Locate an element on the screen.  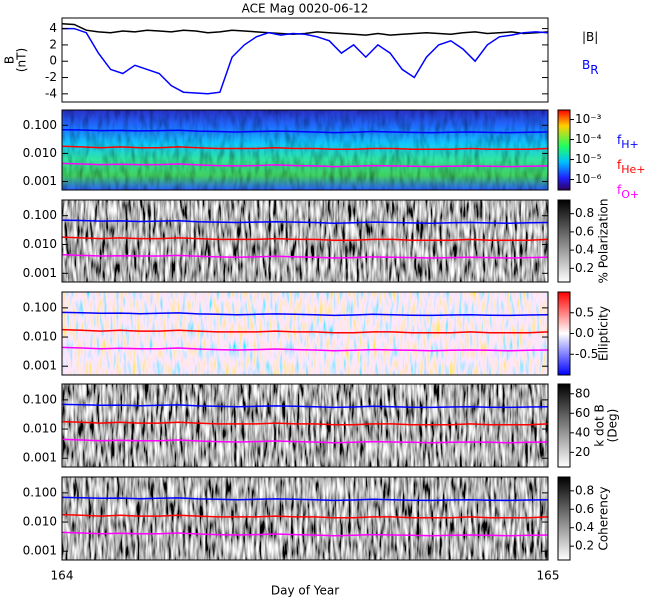
legend-entry: BR is located at coordinates (590, 67).